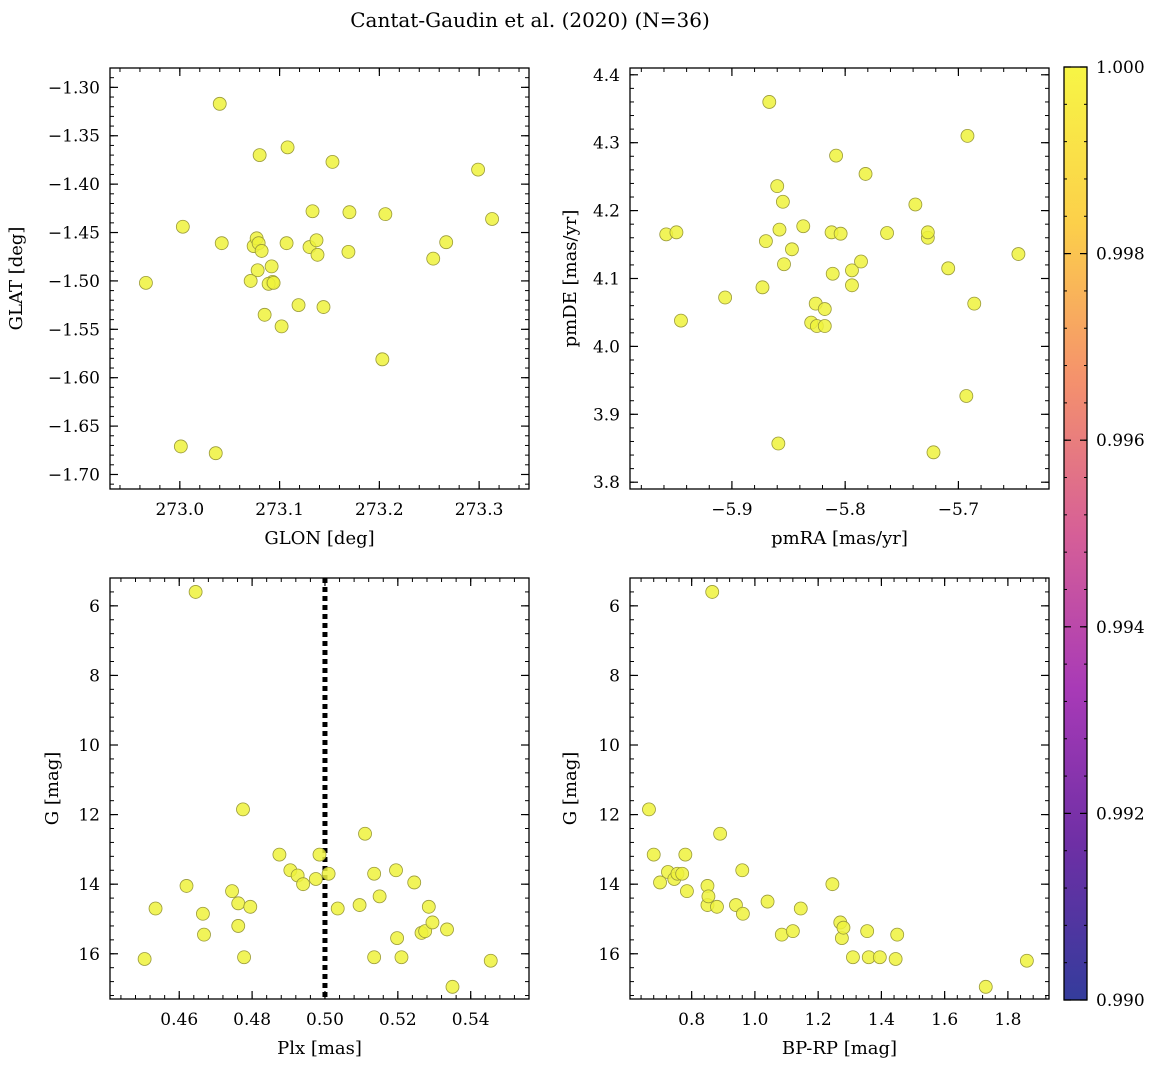 The image size is (1161, 1067). Describe the element at coordinates (609, 816) in the screenshot. I see `y-tick-label: 12` at that location.